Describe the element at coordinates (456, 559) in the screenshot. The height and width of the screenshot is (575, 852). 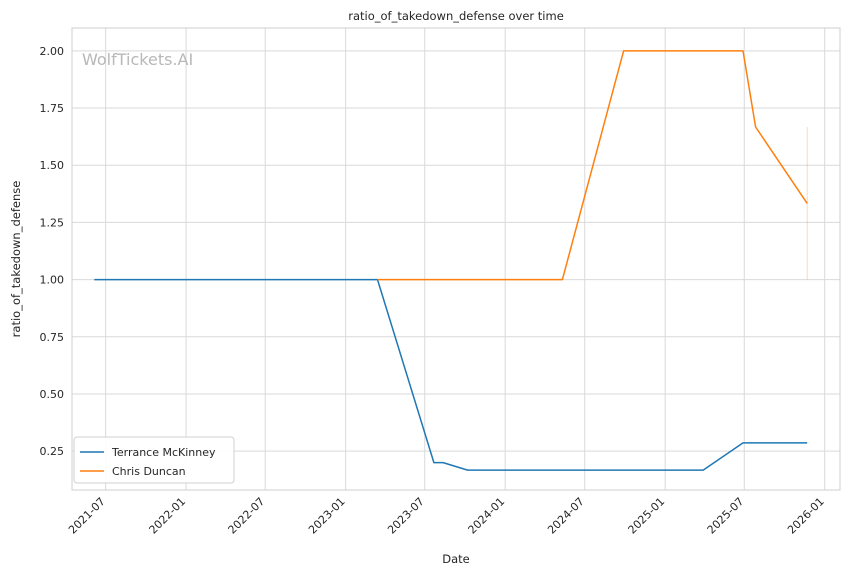
I see `x-axis-title: Date` at that location.